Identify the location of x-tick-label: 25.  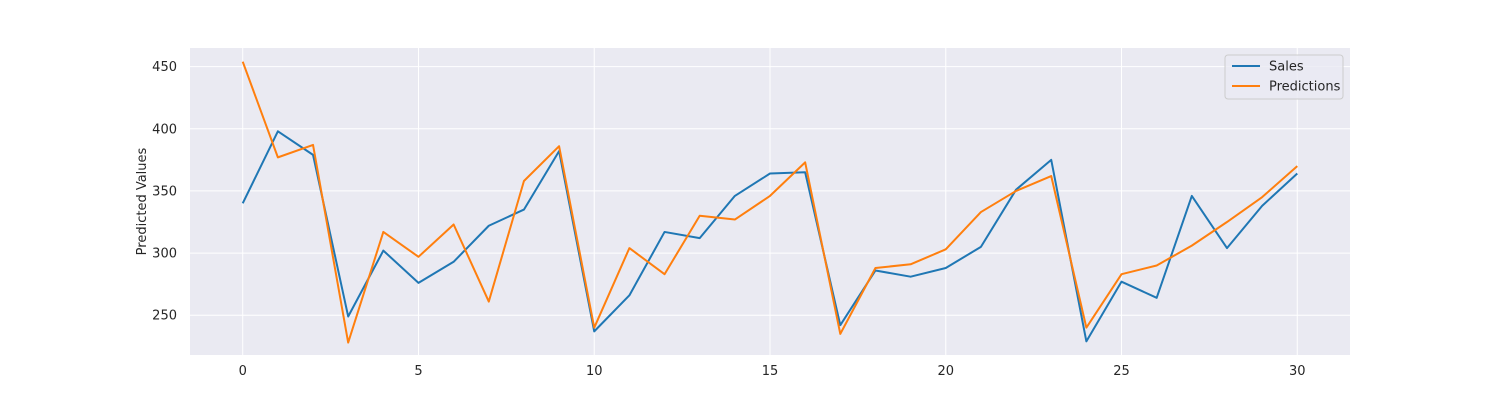
(1121, 371).